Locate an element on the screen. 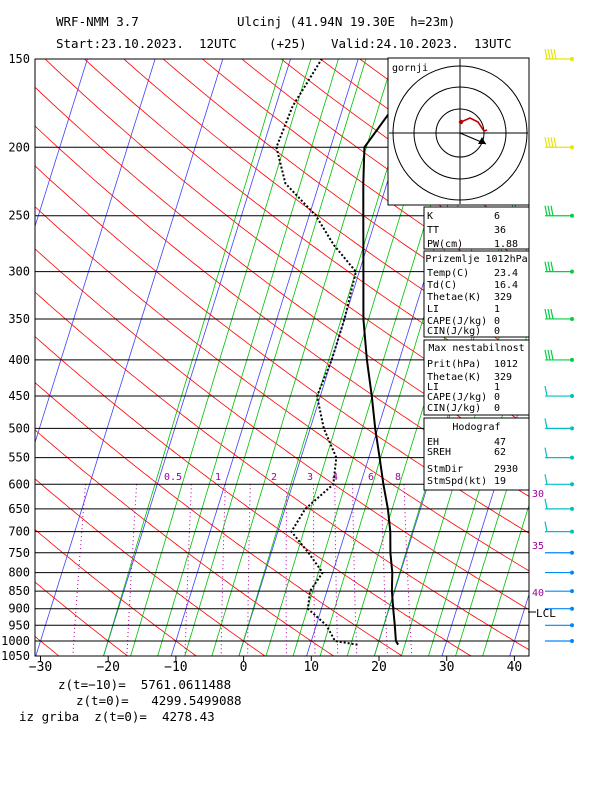 The height and width of the screenshot is (800, 600). index-row-label: PW(cm) is located at coordinates (445, 244).